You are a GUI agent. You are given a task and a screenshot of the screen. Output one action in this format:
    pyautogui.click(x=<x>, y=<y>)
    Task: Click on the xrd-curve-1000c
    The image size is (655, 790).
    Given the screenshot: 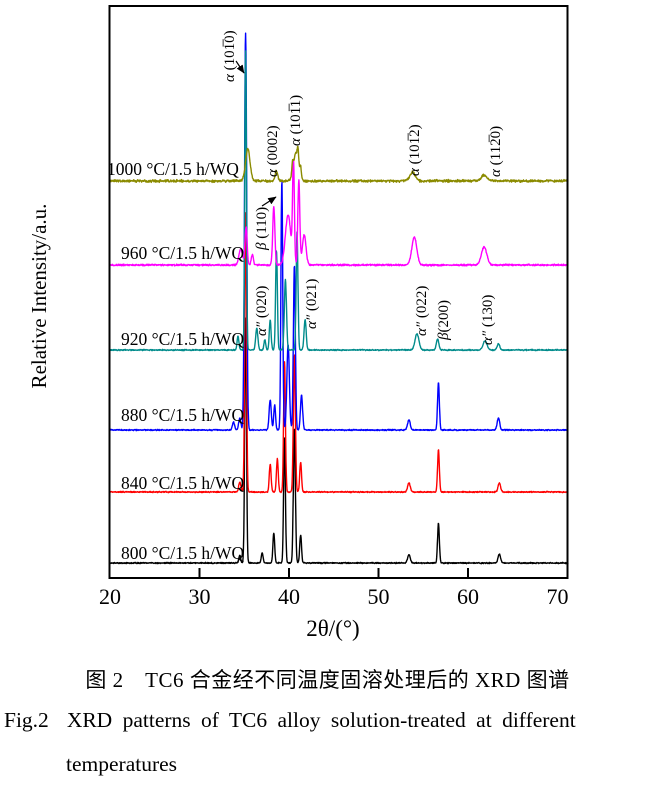 What is the action you would take?
    pyautogui.click(x=339, y=164)
    